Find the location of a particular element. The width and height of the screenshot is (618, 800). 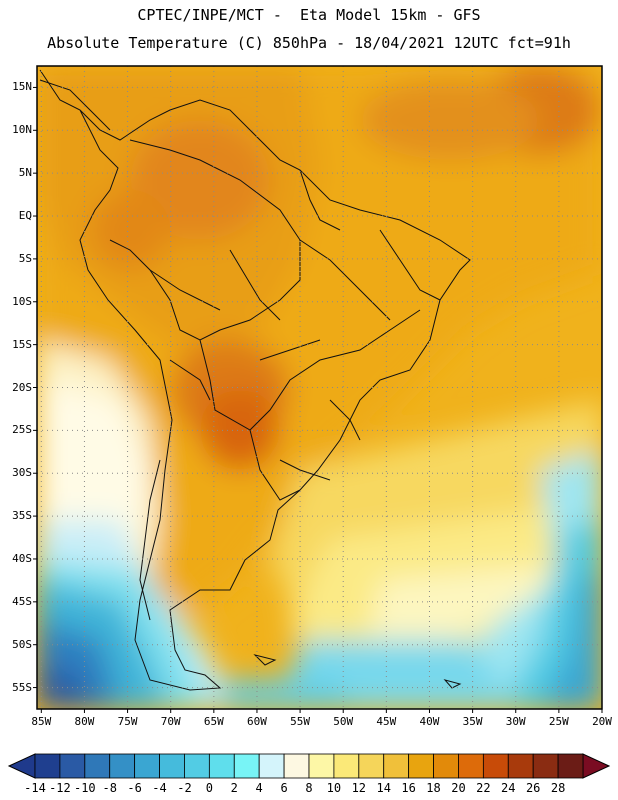

colorbar-label: 2 is located at coordinates (234, 788).